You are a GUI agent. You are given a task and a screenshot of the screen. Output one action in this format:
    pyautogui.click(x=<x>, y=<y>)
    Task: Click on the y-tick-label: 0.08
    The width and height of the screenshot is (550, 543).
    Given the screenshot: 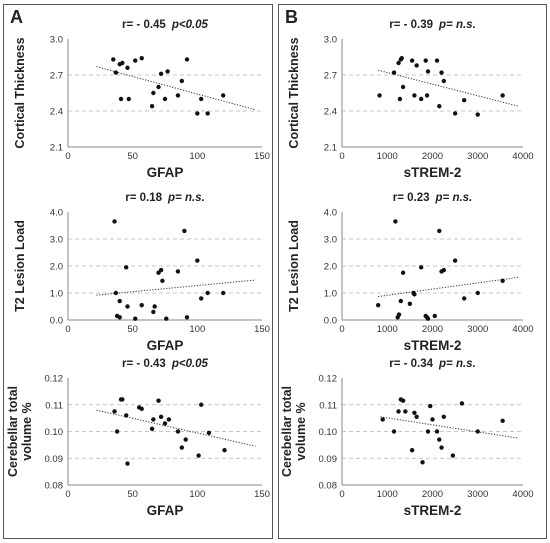 What is the action you would take?
    pyautogui.click(x=328, y=486)
    